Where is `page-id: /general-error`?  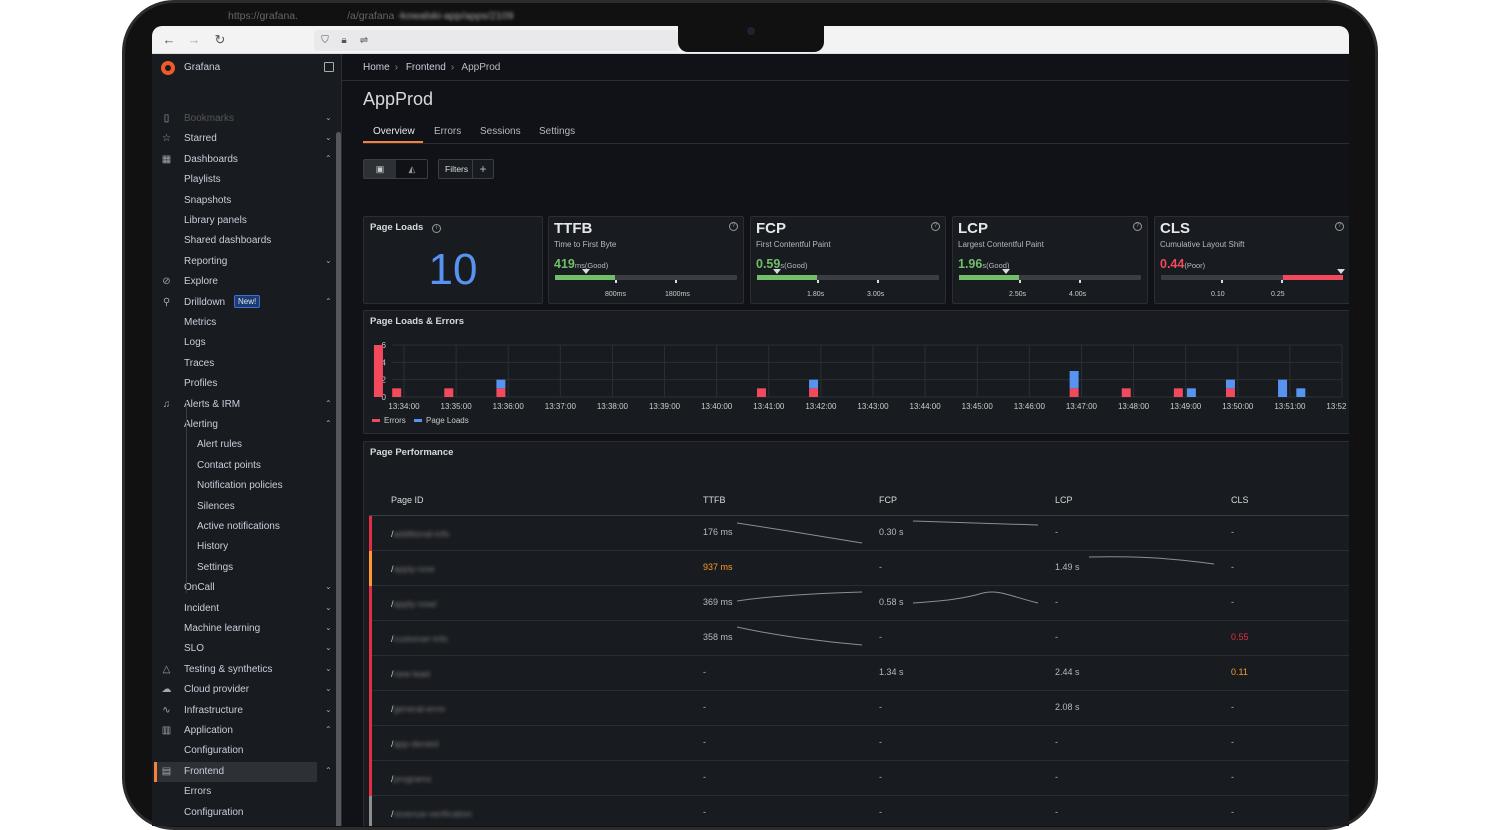
page-id: /general-error is located at coordinates (418, 709).